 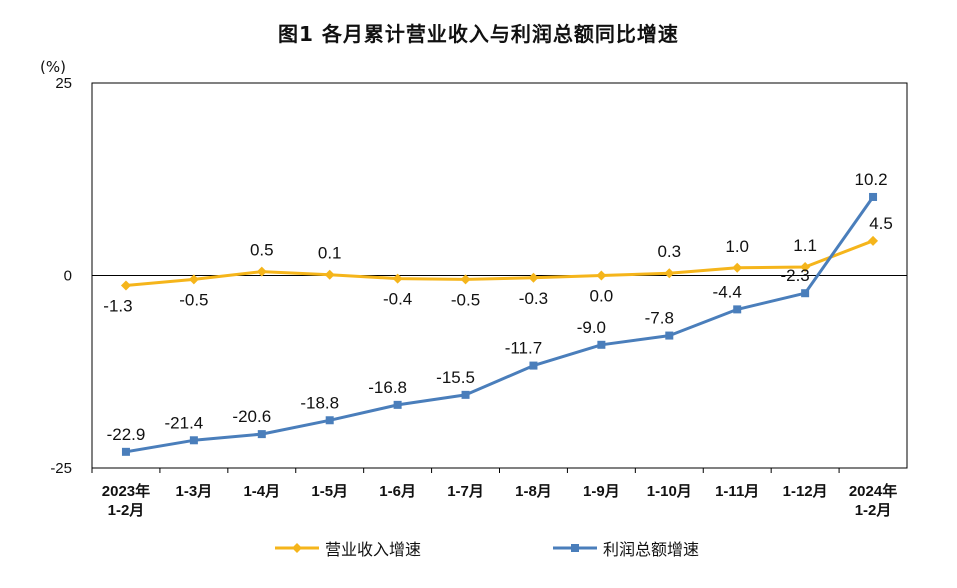 What do you see at coordinates (870, 179) in the screenshot?
I see `profit-data-label: 10.2` at bounding box center [870, 179].